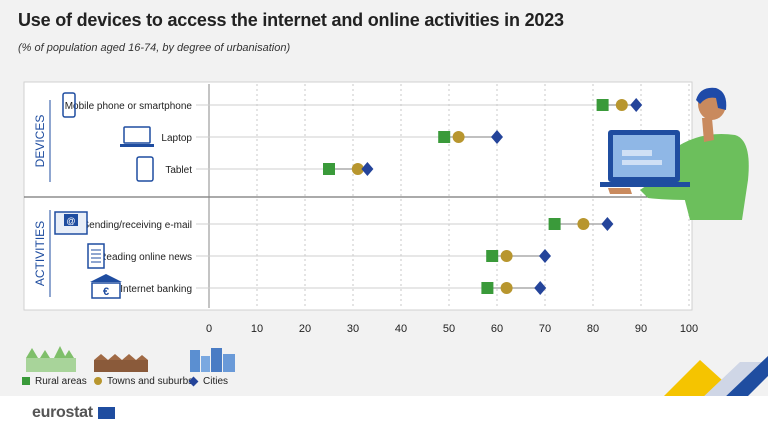  Describe the element at coordinates (178, 170) in the screenshot. I see `category-label: Tablet` at that location.